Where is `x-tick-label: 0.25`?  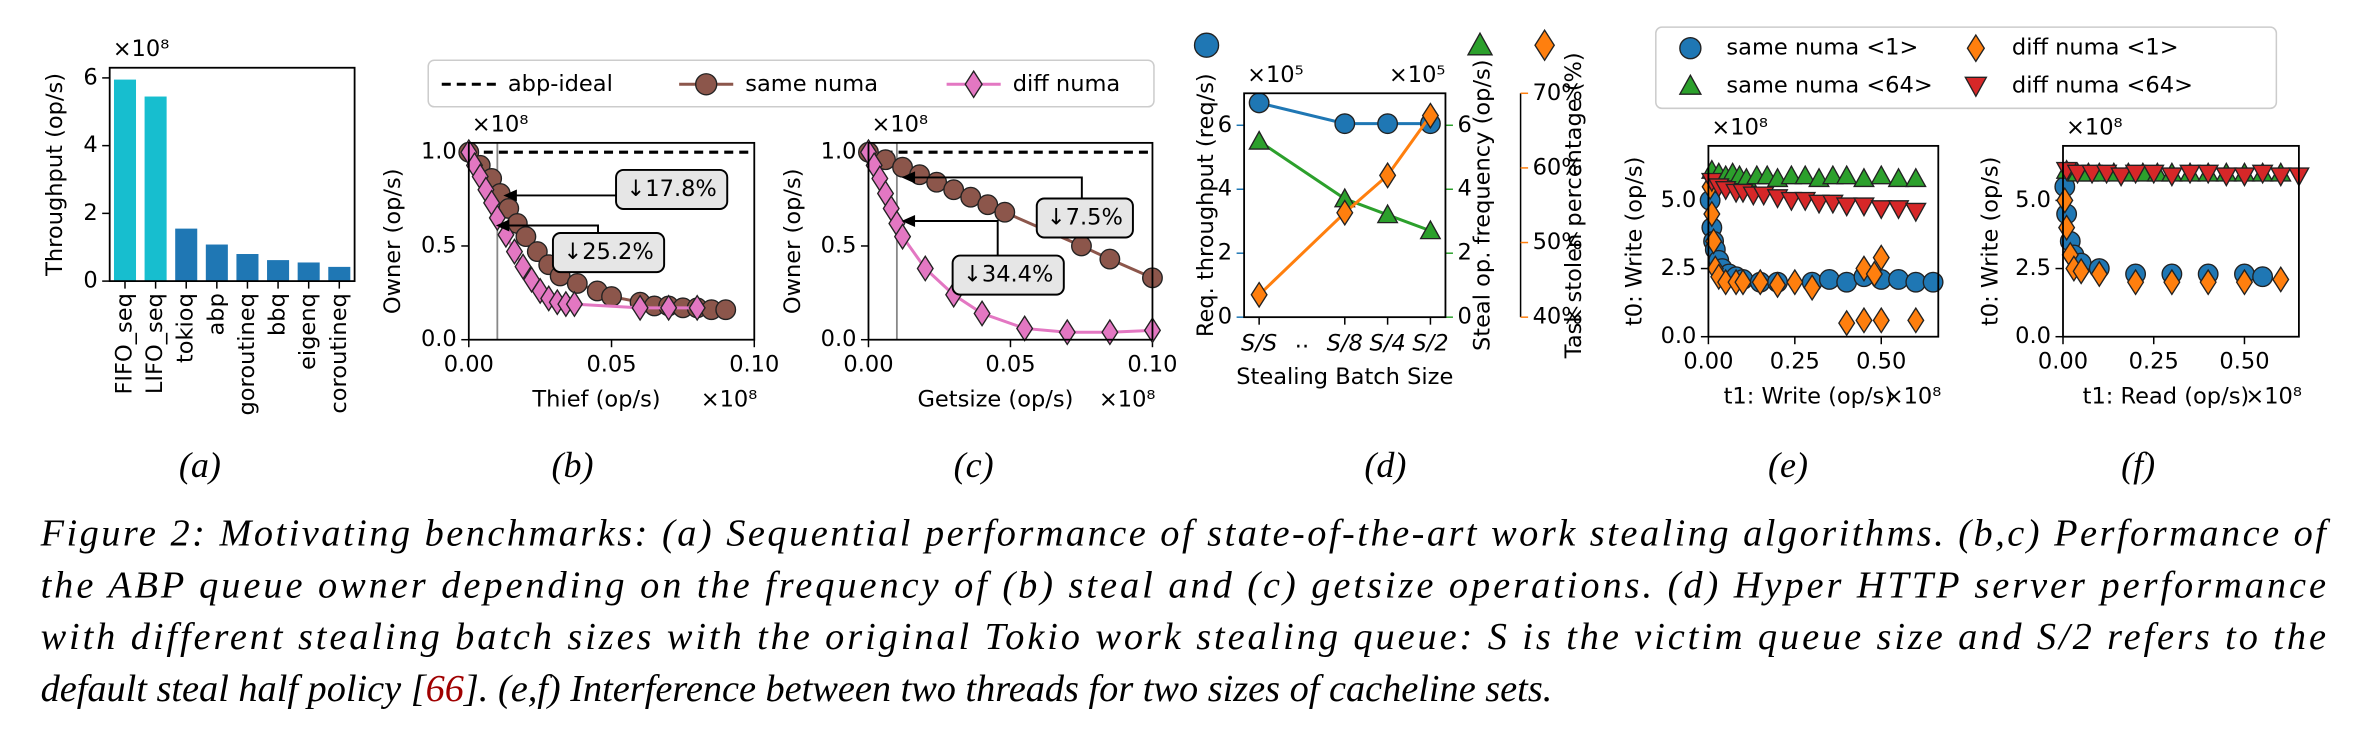
x-tick-label: 0.25 is located at coordinates (1795, 362).